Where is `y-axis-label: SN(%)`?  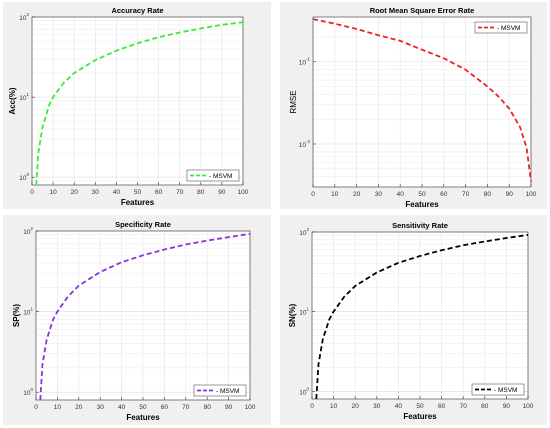
y-axis-label: SN(%) is located at coordinates (292, 315).